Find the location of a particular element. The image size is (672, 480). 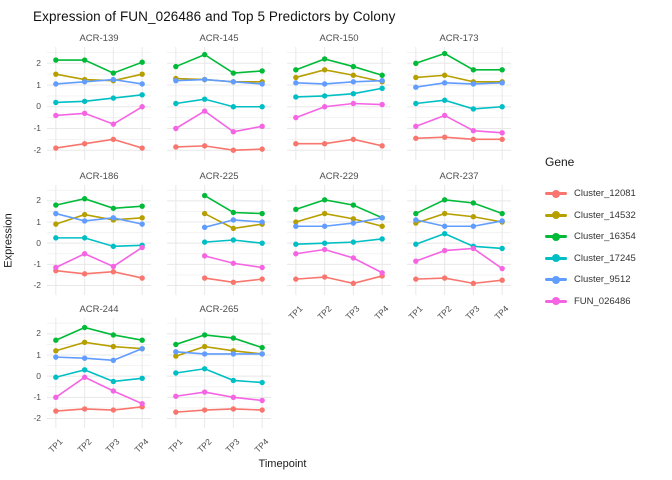

facet-ACR-225: ACR-225 is located at coordinates (219, 233).